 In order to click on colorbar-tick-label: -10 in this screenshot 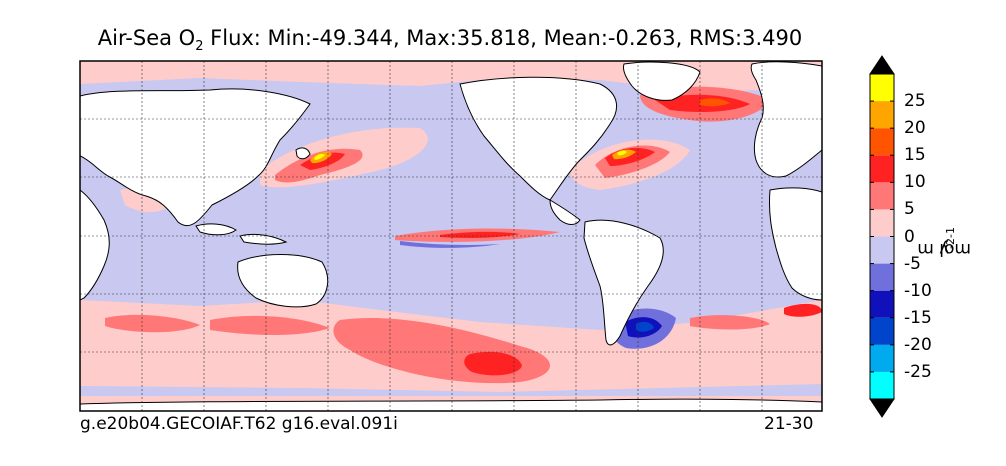, I will do `click(918, 290)`.